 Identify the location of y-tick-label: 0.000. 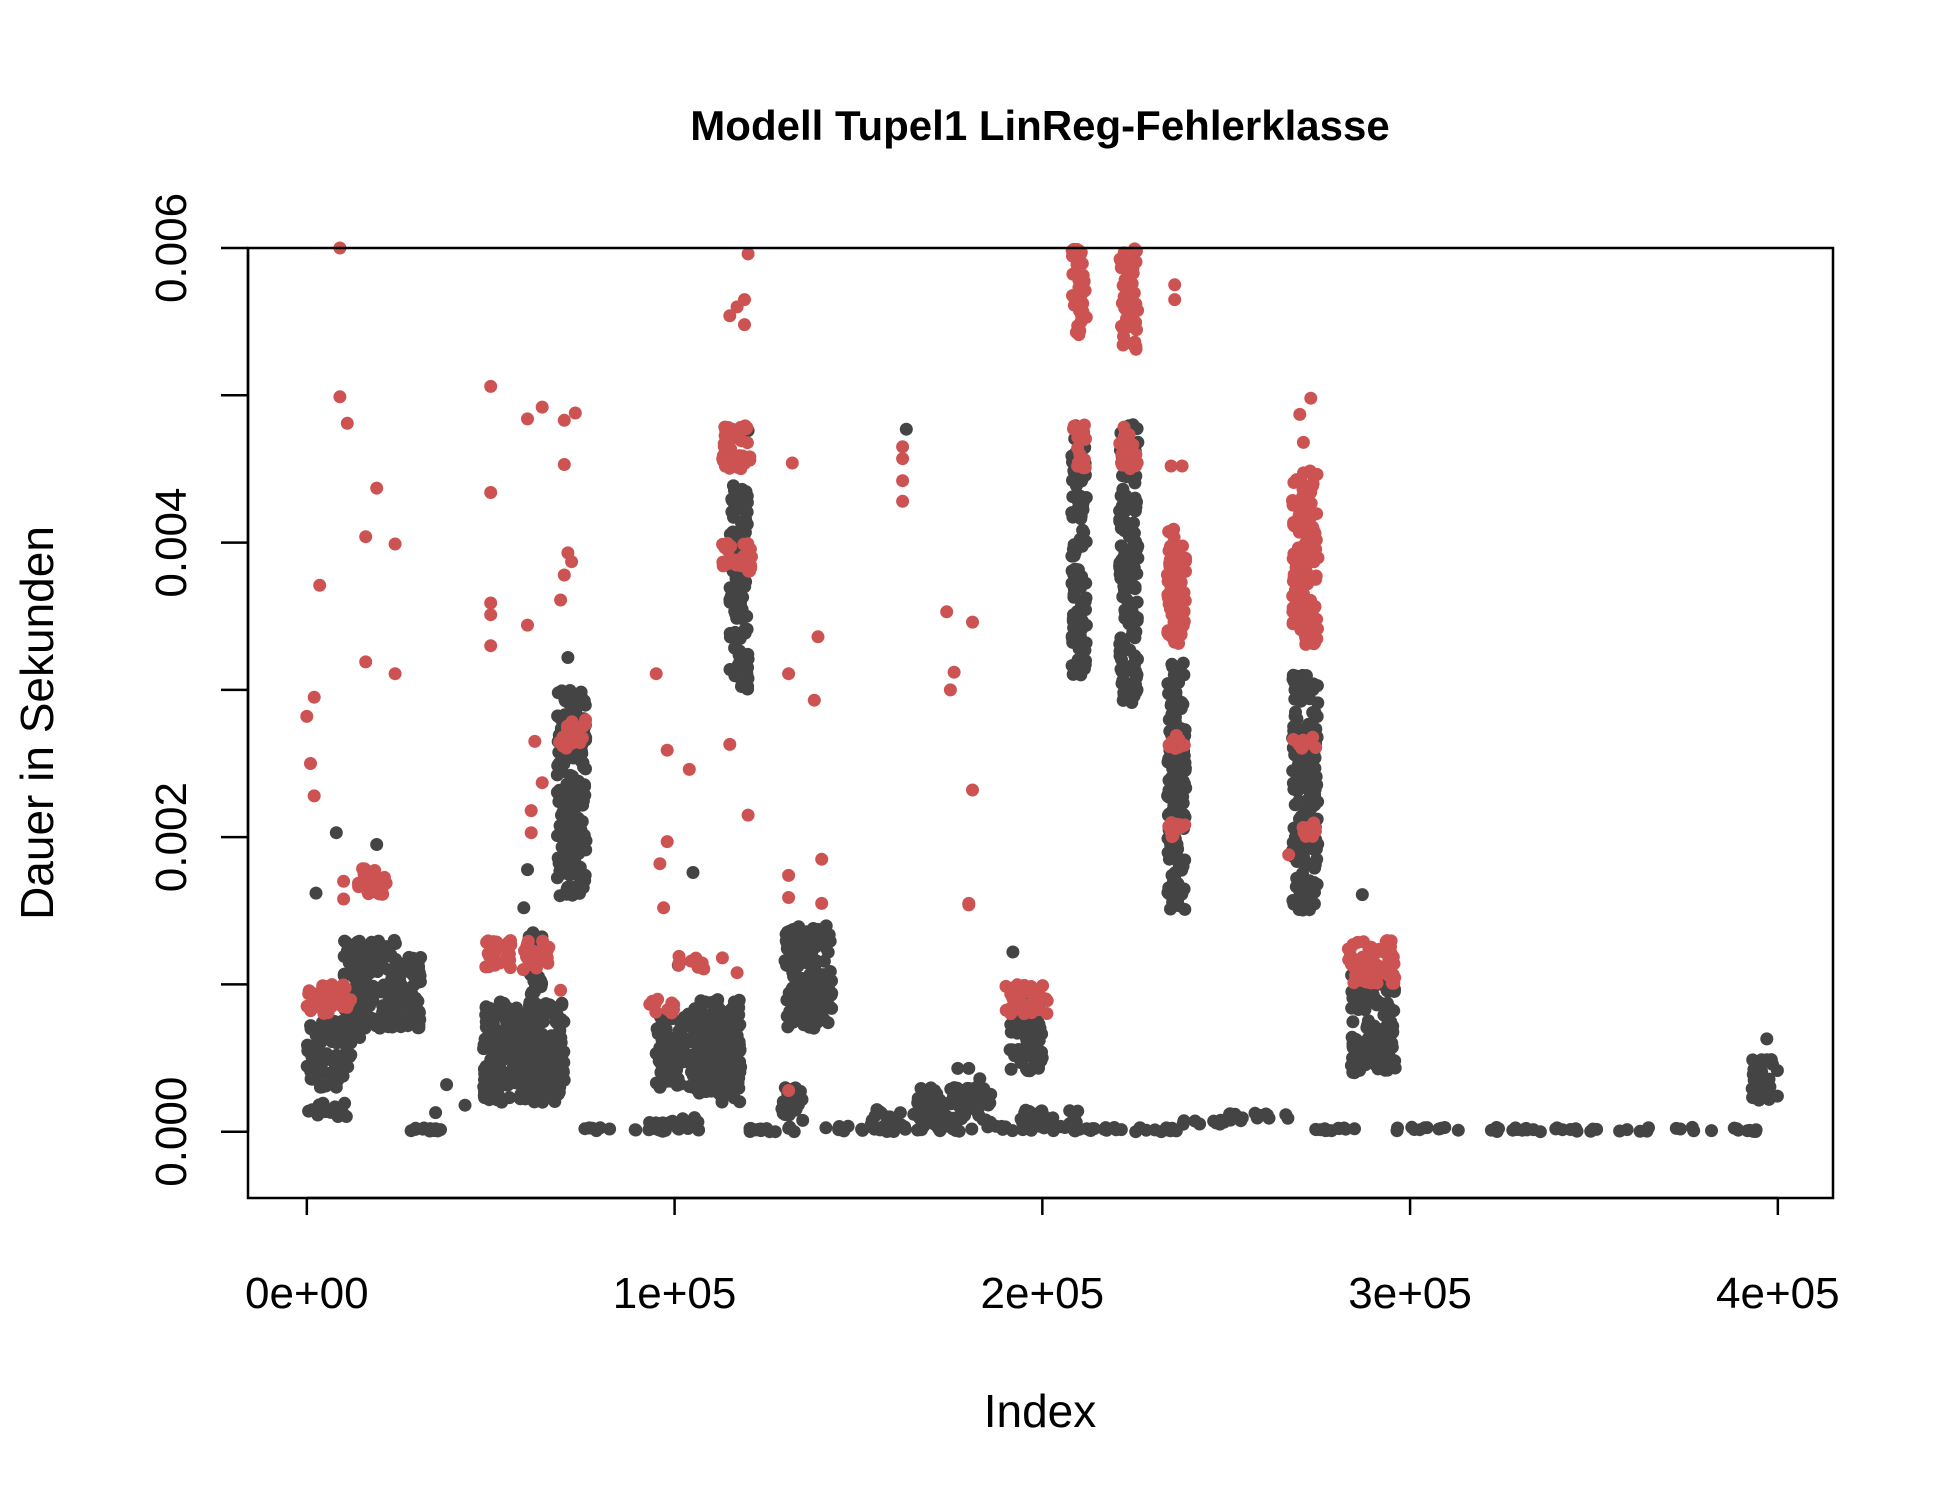
(171, 1132).